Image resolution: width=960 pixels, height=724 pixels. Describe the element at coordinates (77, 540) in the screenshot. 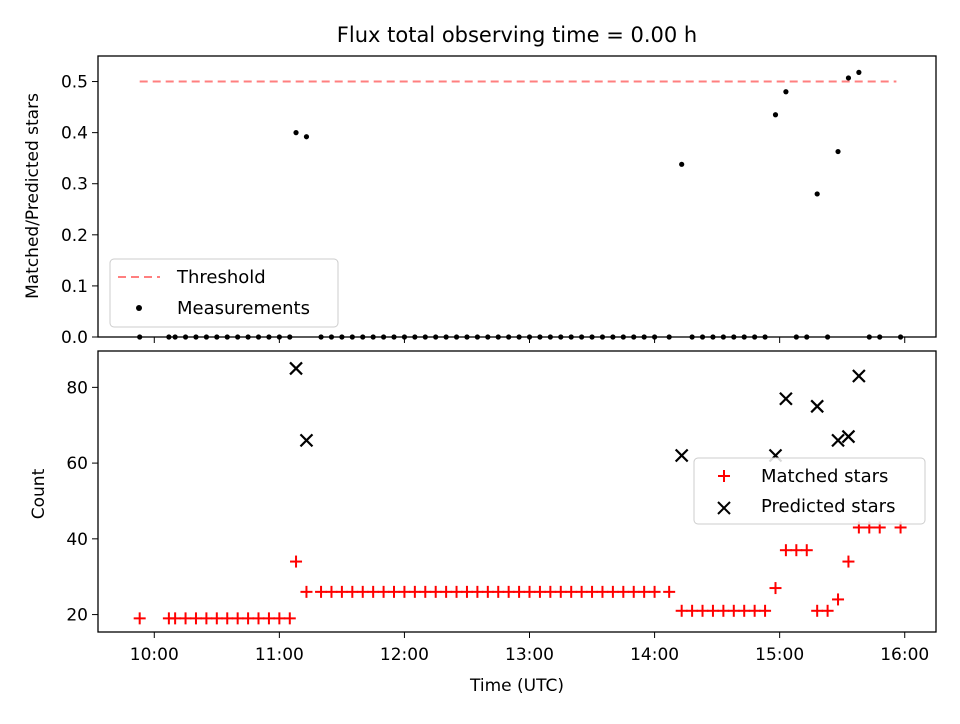

I see `bottom-y-tick-label: 40` at that location.